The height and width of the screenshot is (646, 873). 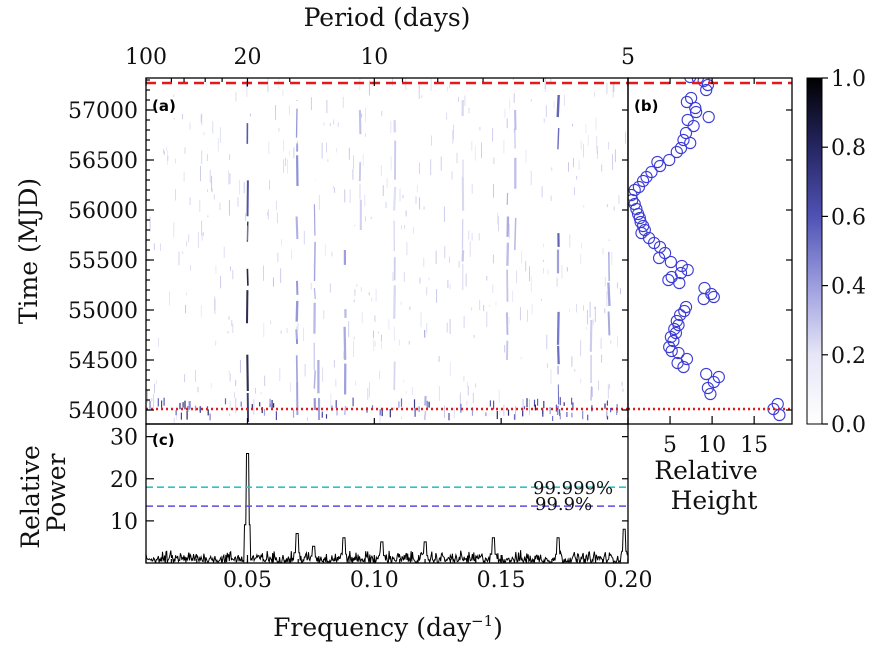 I want to click on colorbar-tick-label: 0.2, so click(x=848, y=356).